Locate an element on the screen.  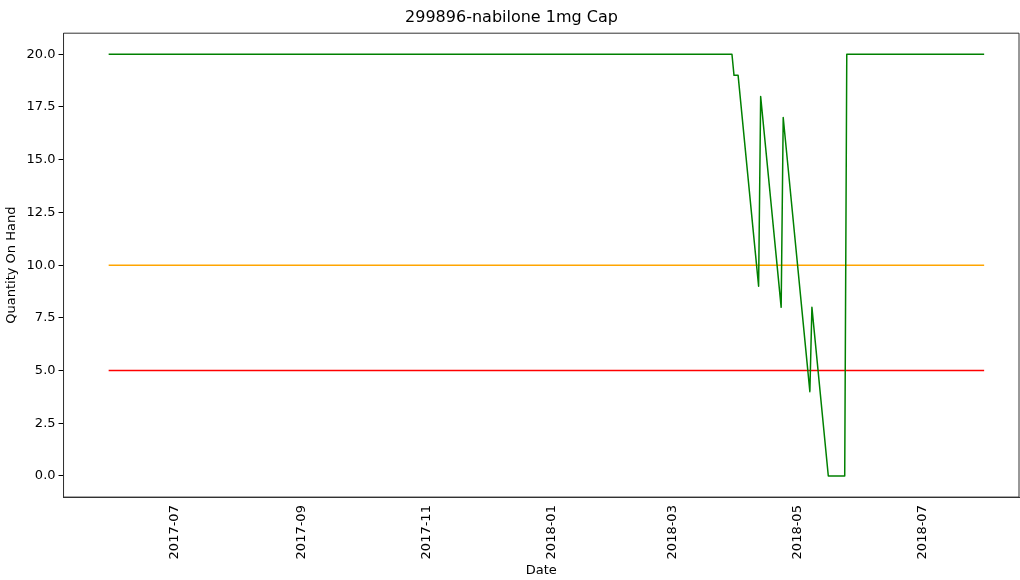
x-tick-label: 2018-03 is located at coordinates (671, 532).